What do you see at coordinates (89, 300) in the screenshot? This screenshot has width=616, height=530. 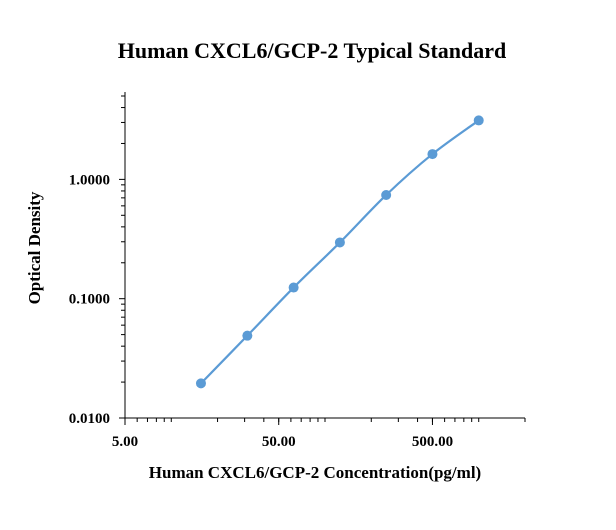 I see `y-tick-label: 0.1000` at bounding box center [89, 300].